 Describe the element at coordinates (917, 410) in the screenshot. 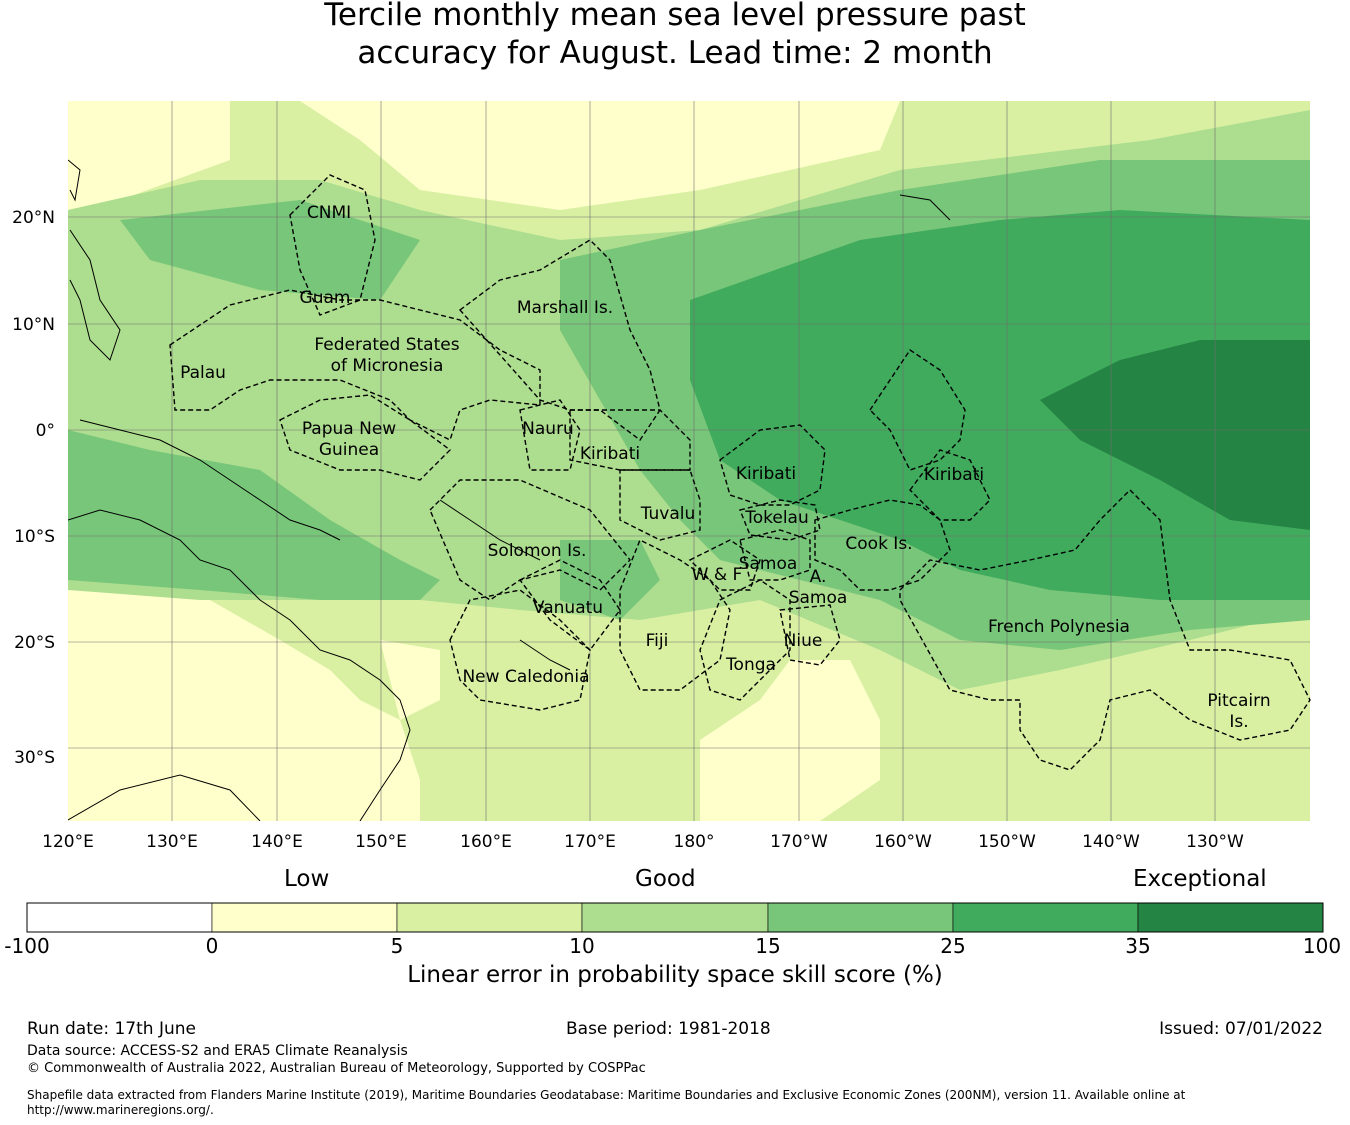

I see `eez-kiribati-line-north` at that location.